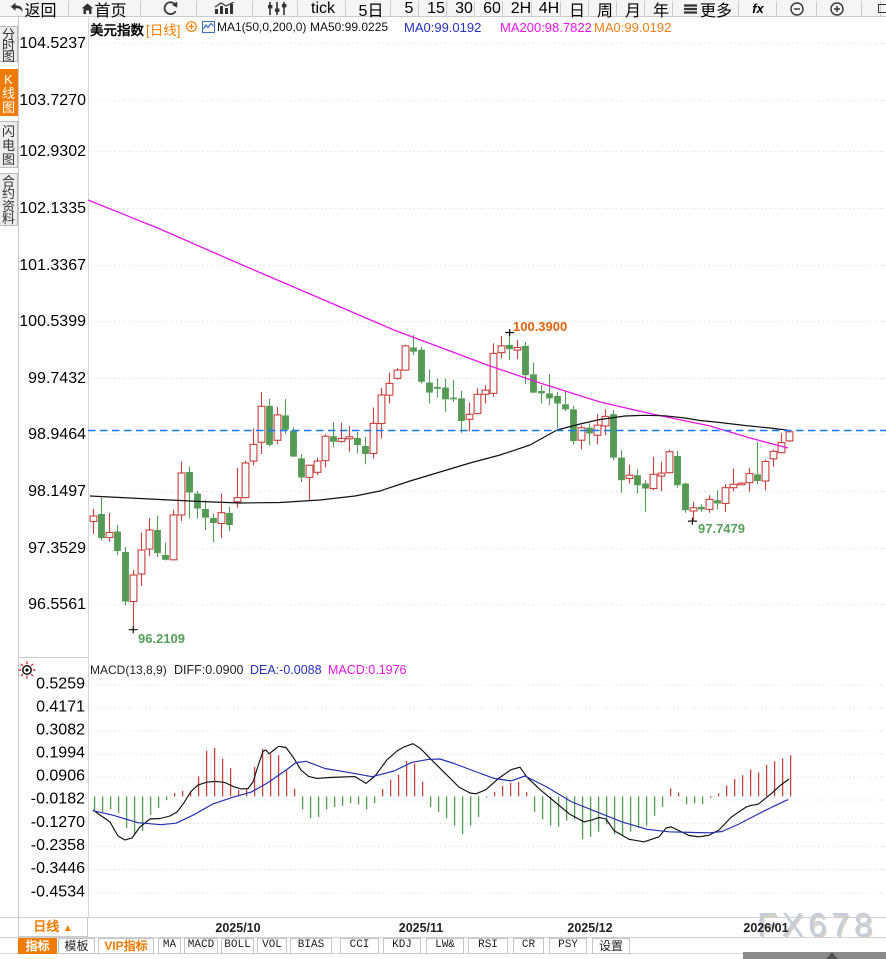 This screenshot has height=959, width=886. I want to click on svg-text: 97.3529, so click(57, 548).